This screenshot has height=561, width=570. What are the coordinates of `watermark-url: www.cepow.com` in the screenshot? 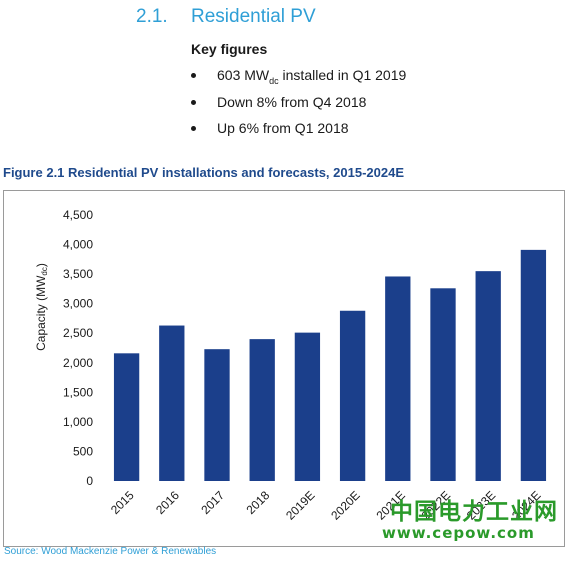 It's located at (458, 533).